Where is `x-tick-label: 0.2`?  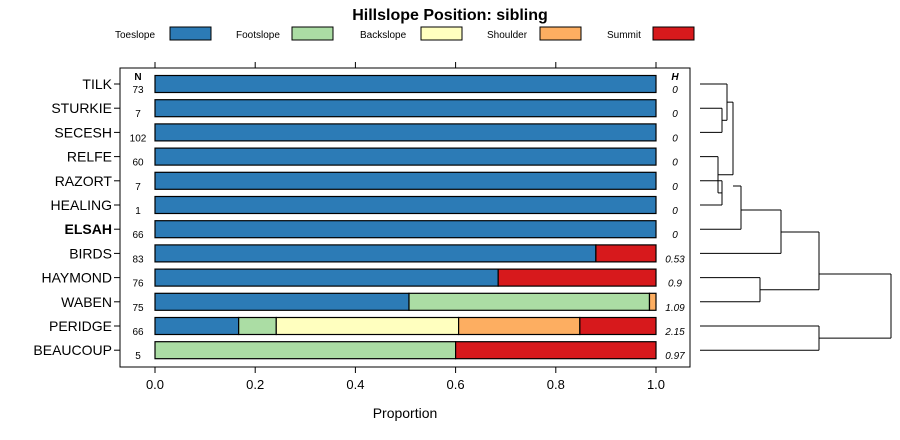
x-tick-label: 0.2 is located at coordinates (255, 384).